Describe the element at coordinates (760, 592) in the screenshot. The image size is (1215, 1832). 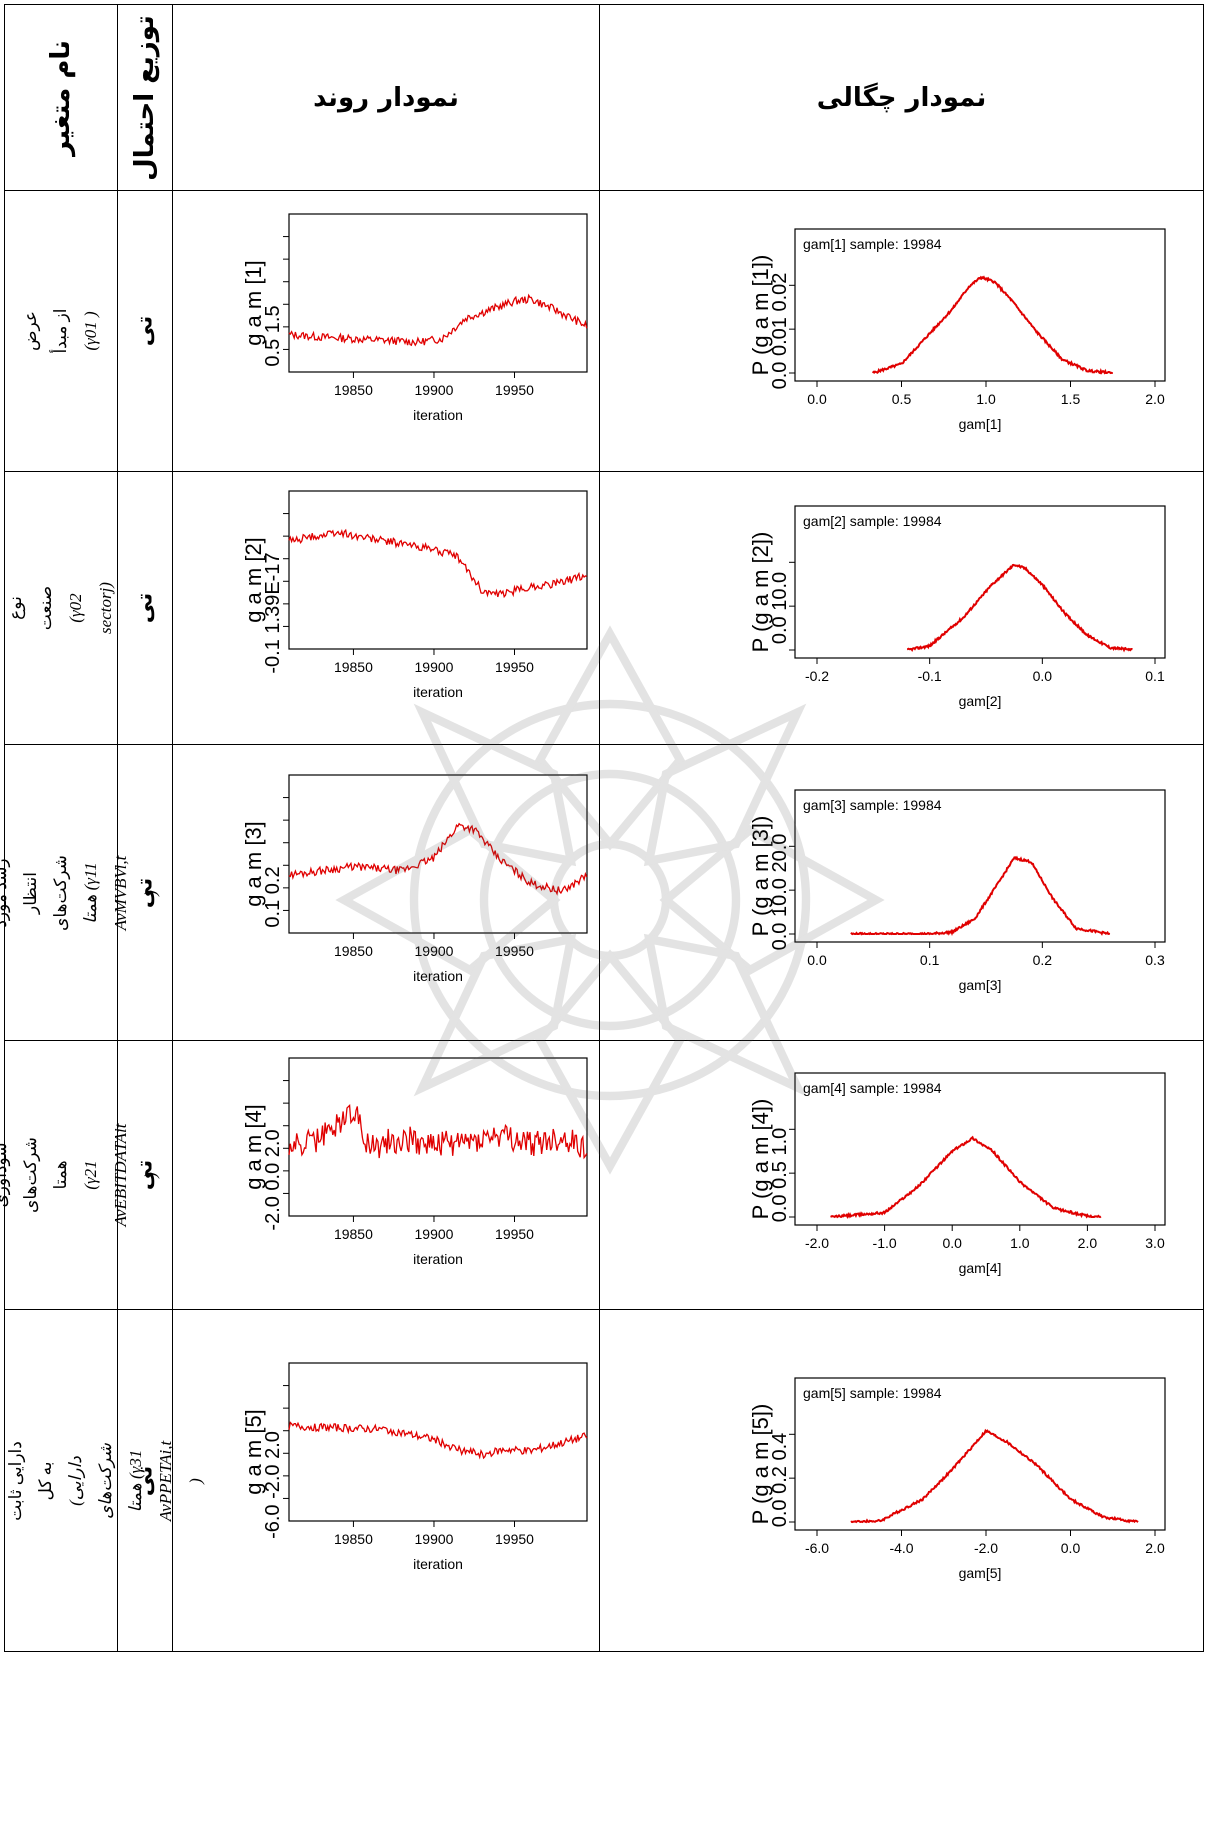
I see `density-y-axis-label: P (g a m [2])` at that location.